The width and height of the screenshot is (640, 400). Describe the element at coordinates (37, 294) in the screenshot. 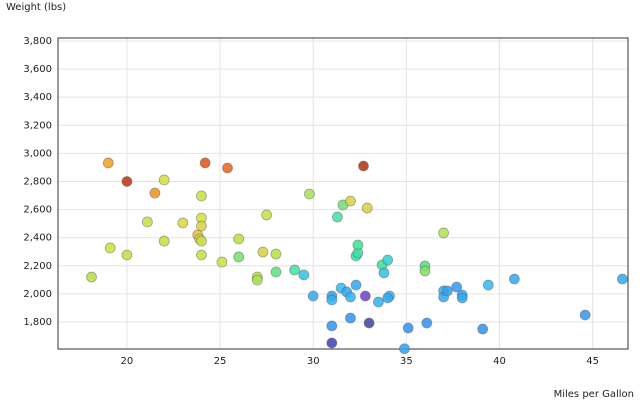

I see `y-tick-label: 2,000` at that location.